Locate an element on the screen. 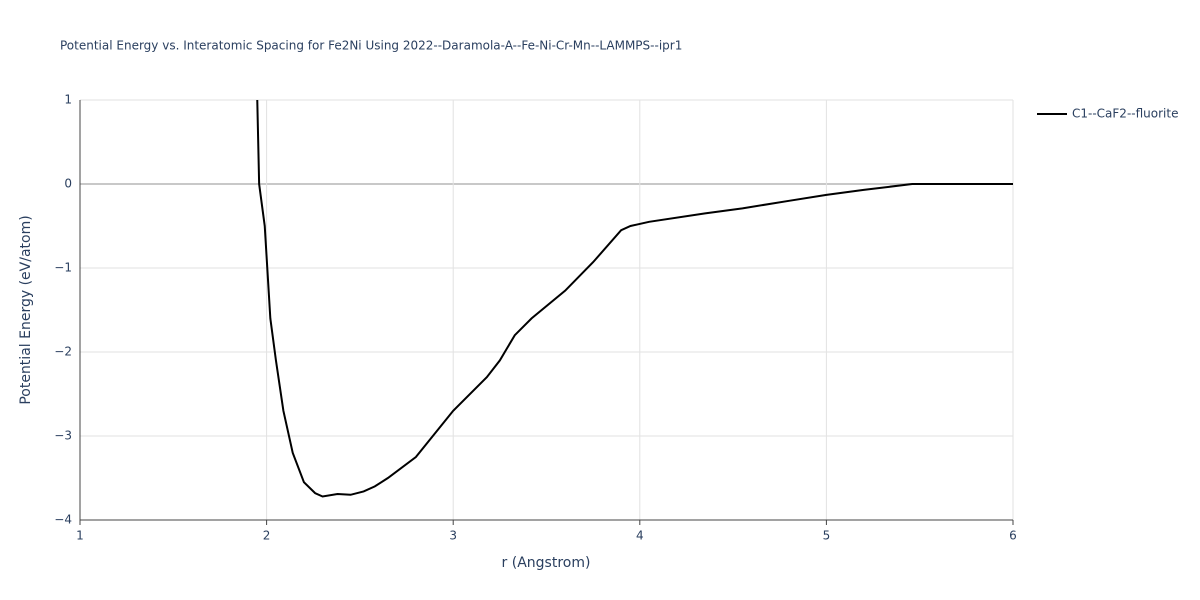  legend-label: C1--CaF2--fluorite is located at coordinates (1125, 114).